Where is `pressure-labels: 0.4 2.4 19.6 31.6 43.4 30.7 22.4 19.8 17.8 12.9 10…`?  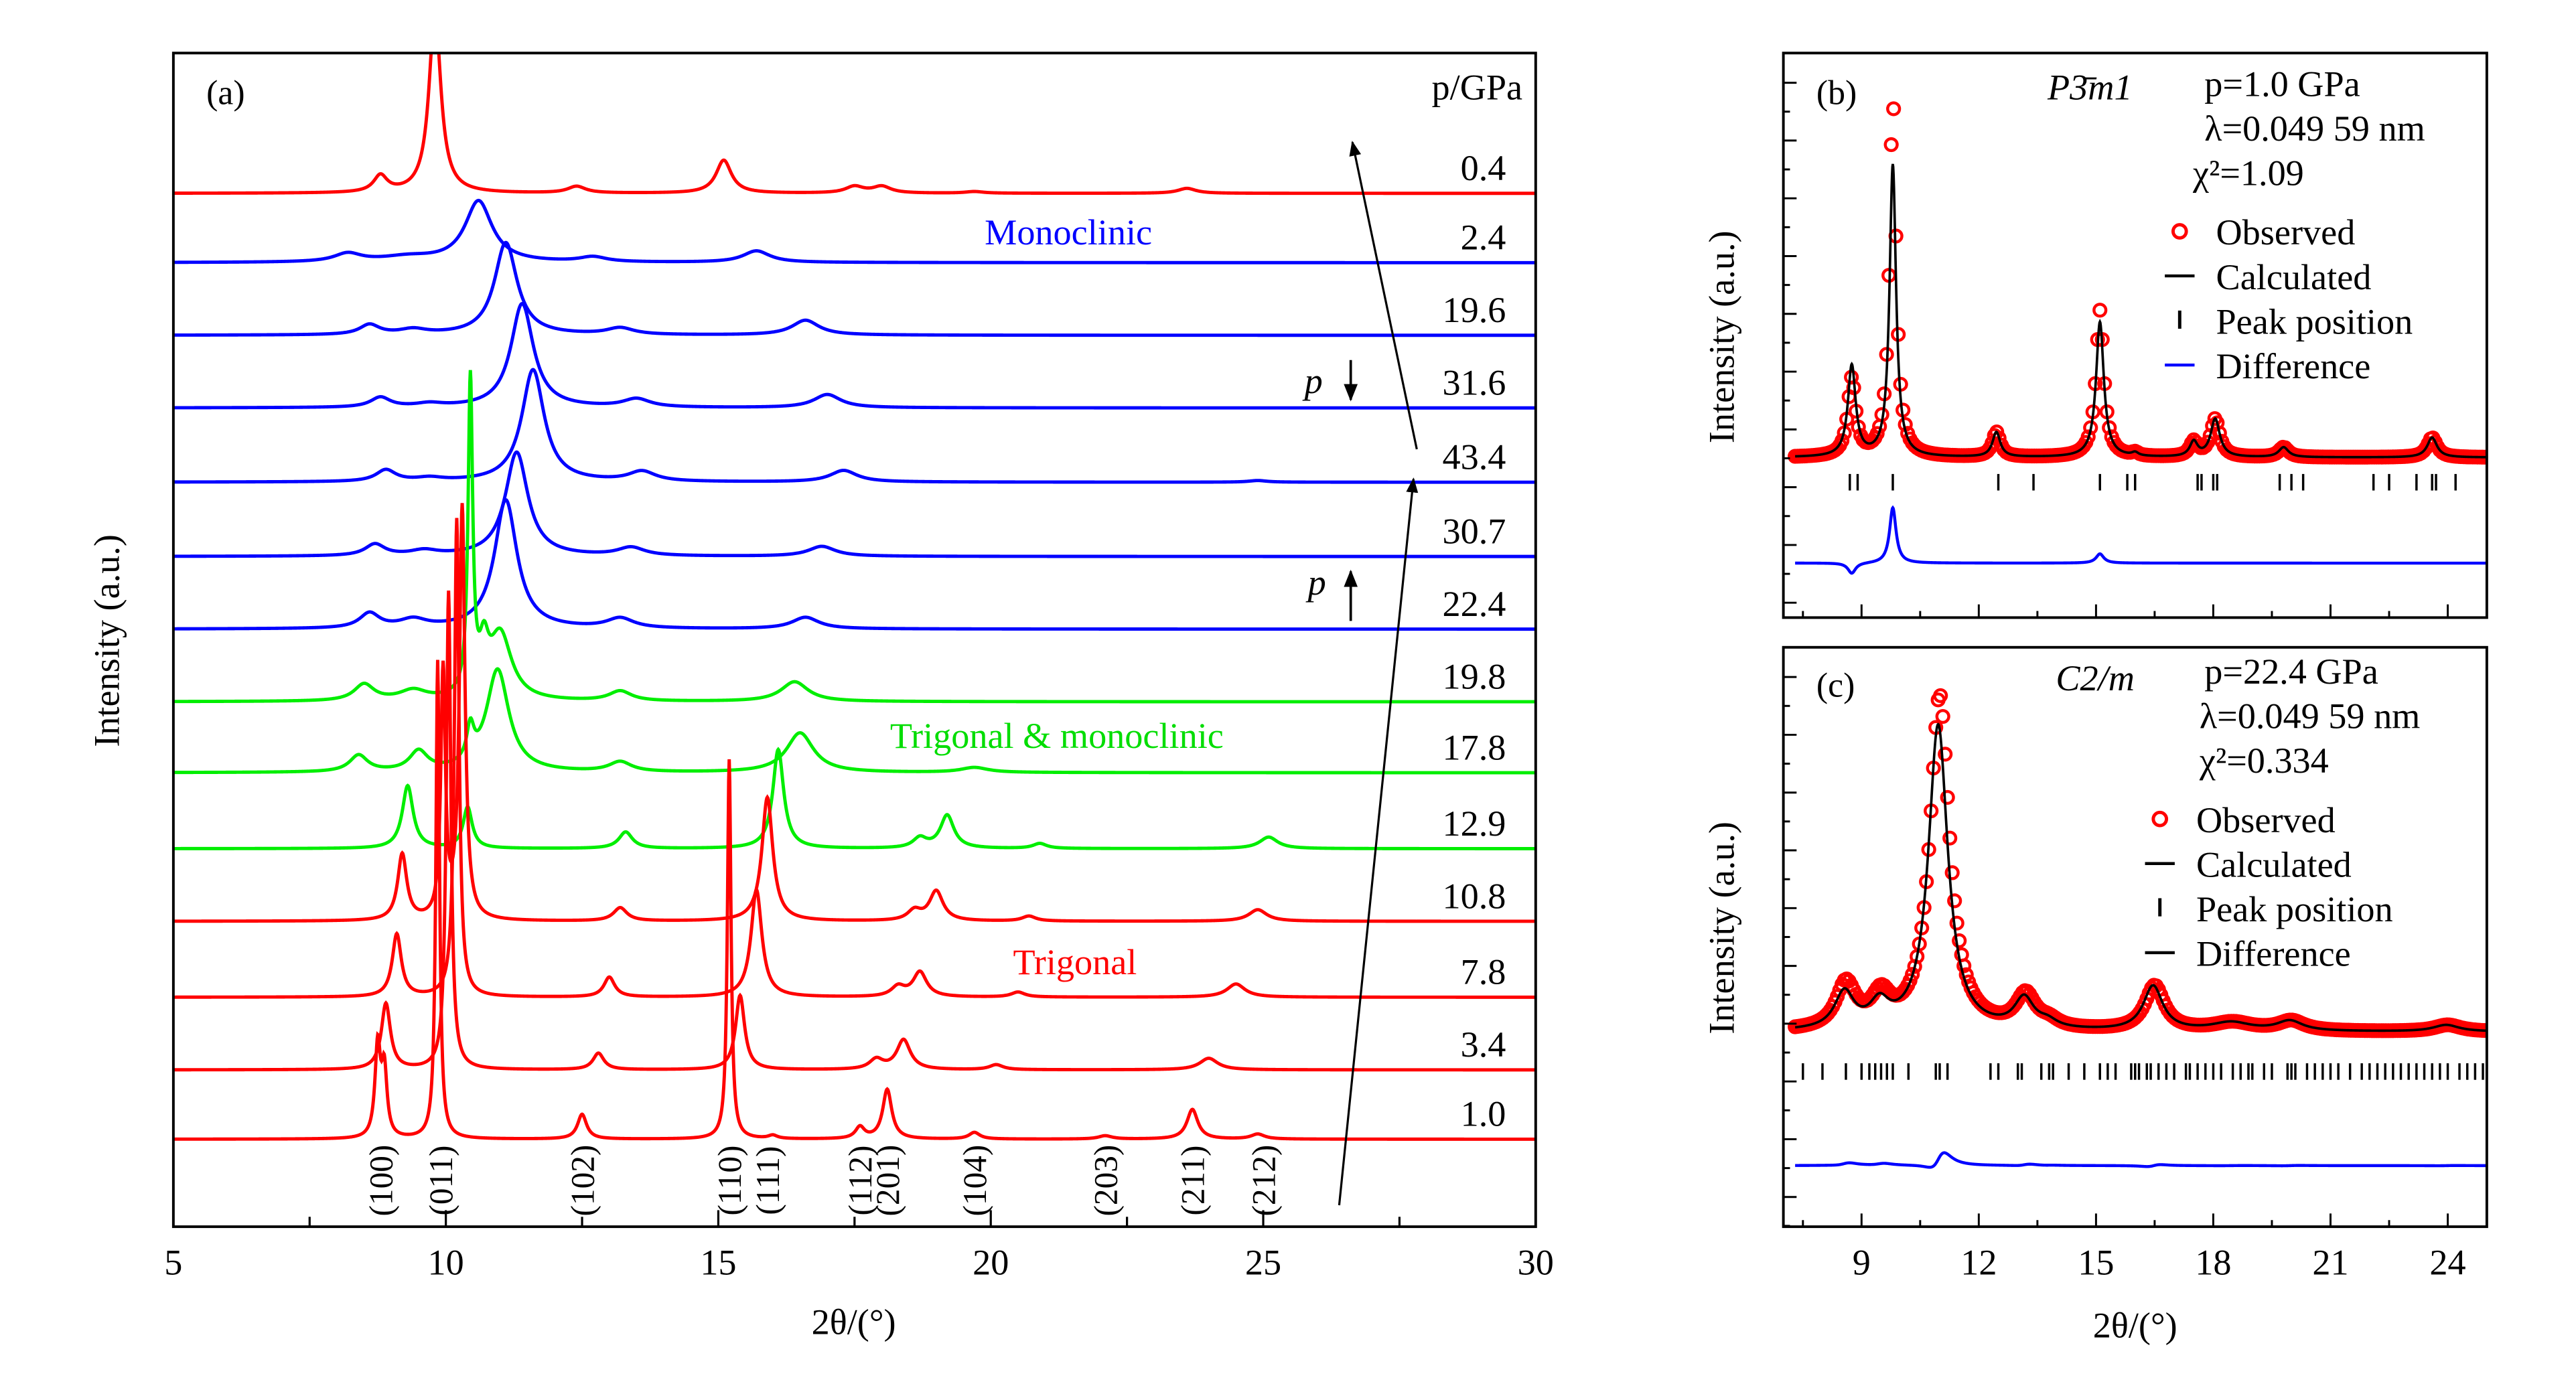
pressure-labels: 0.4 2.4 19.6 31.6 43.4 30.7 22.4 19.8 17.8 12.9 10… is located at coordinates (1474, 641).